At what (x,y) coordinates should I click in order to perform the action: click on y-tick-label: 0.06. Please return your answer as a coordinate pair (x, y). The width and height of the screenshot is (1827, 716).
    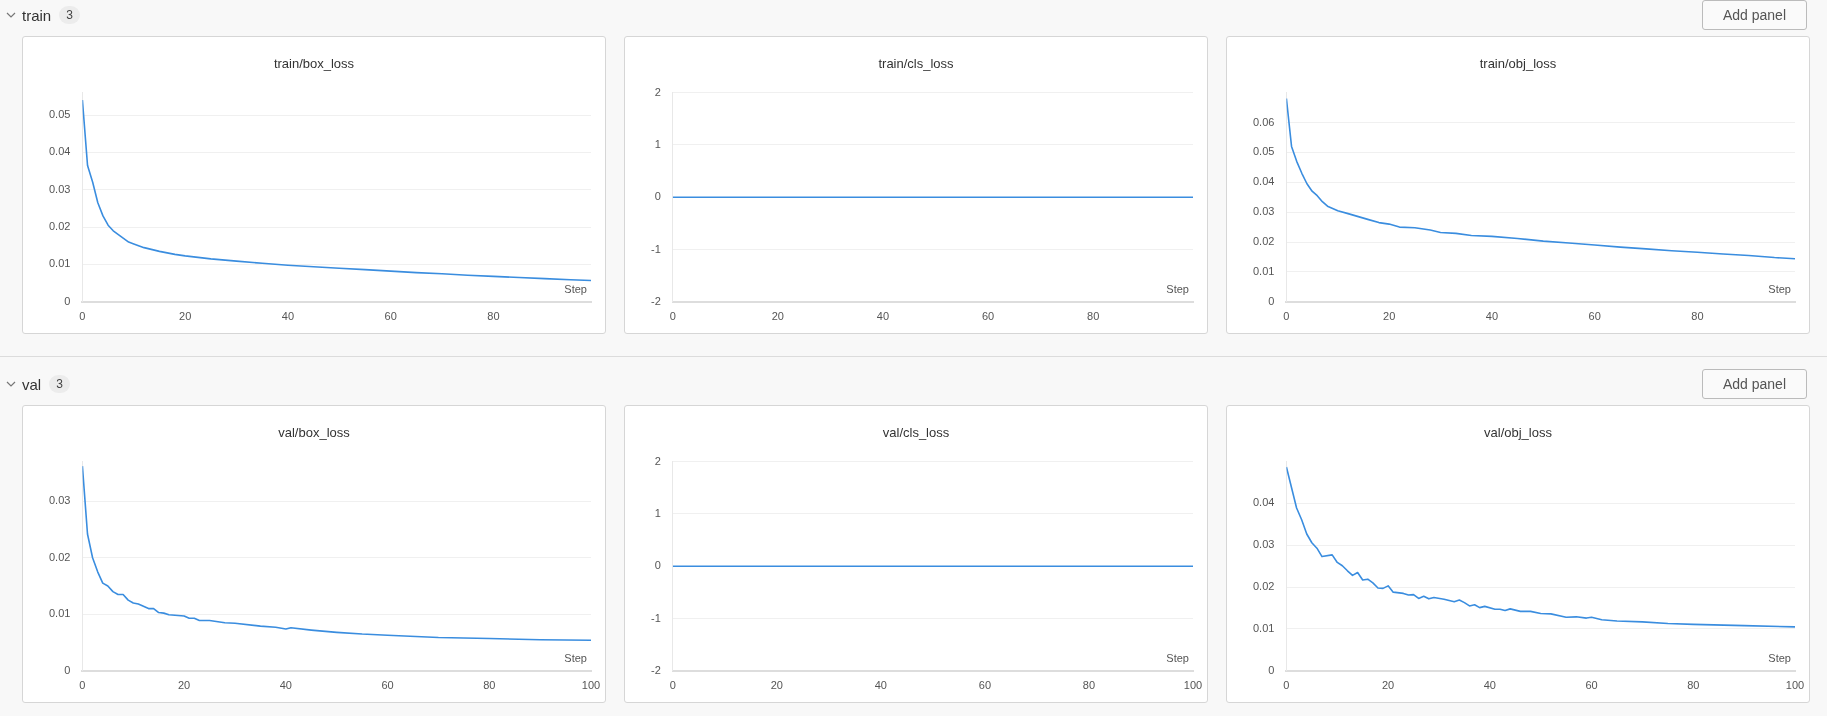
    Looking at the image, I should click on (1263, 121).